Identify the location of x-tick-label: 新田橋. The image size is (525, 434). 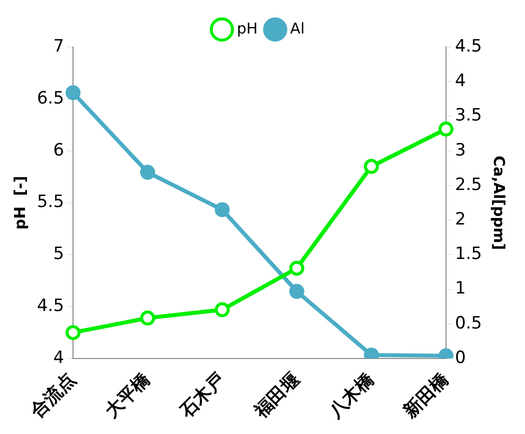
(426, 395).